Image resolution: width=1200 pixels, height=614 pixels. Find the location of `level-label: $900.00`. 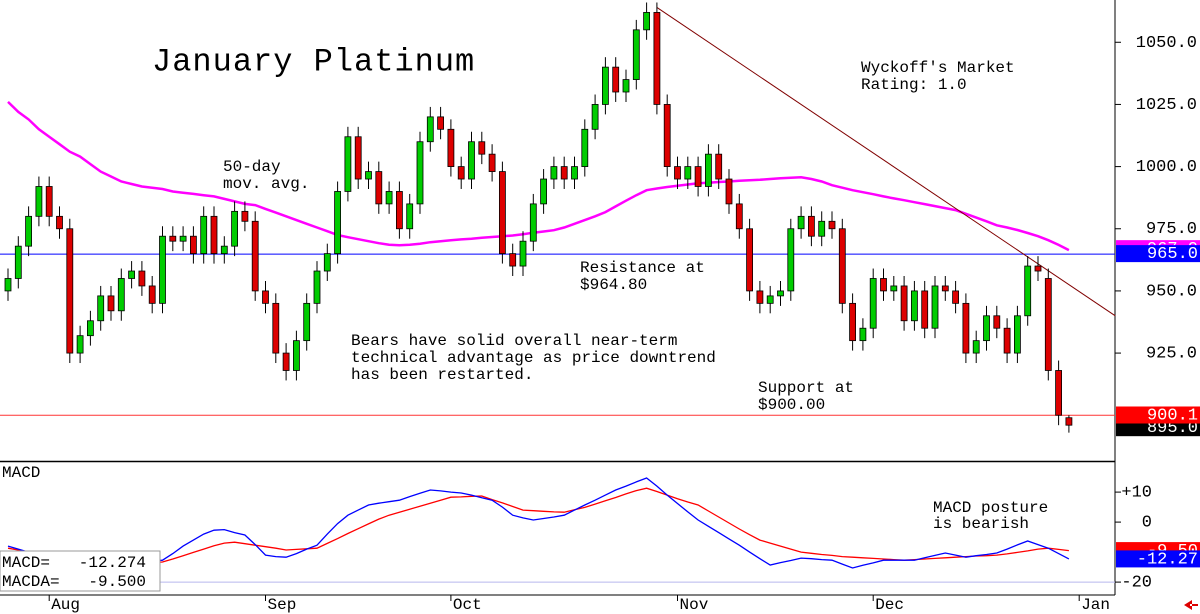

level-label: $900.00 is located at coordinates (791, 405).